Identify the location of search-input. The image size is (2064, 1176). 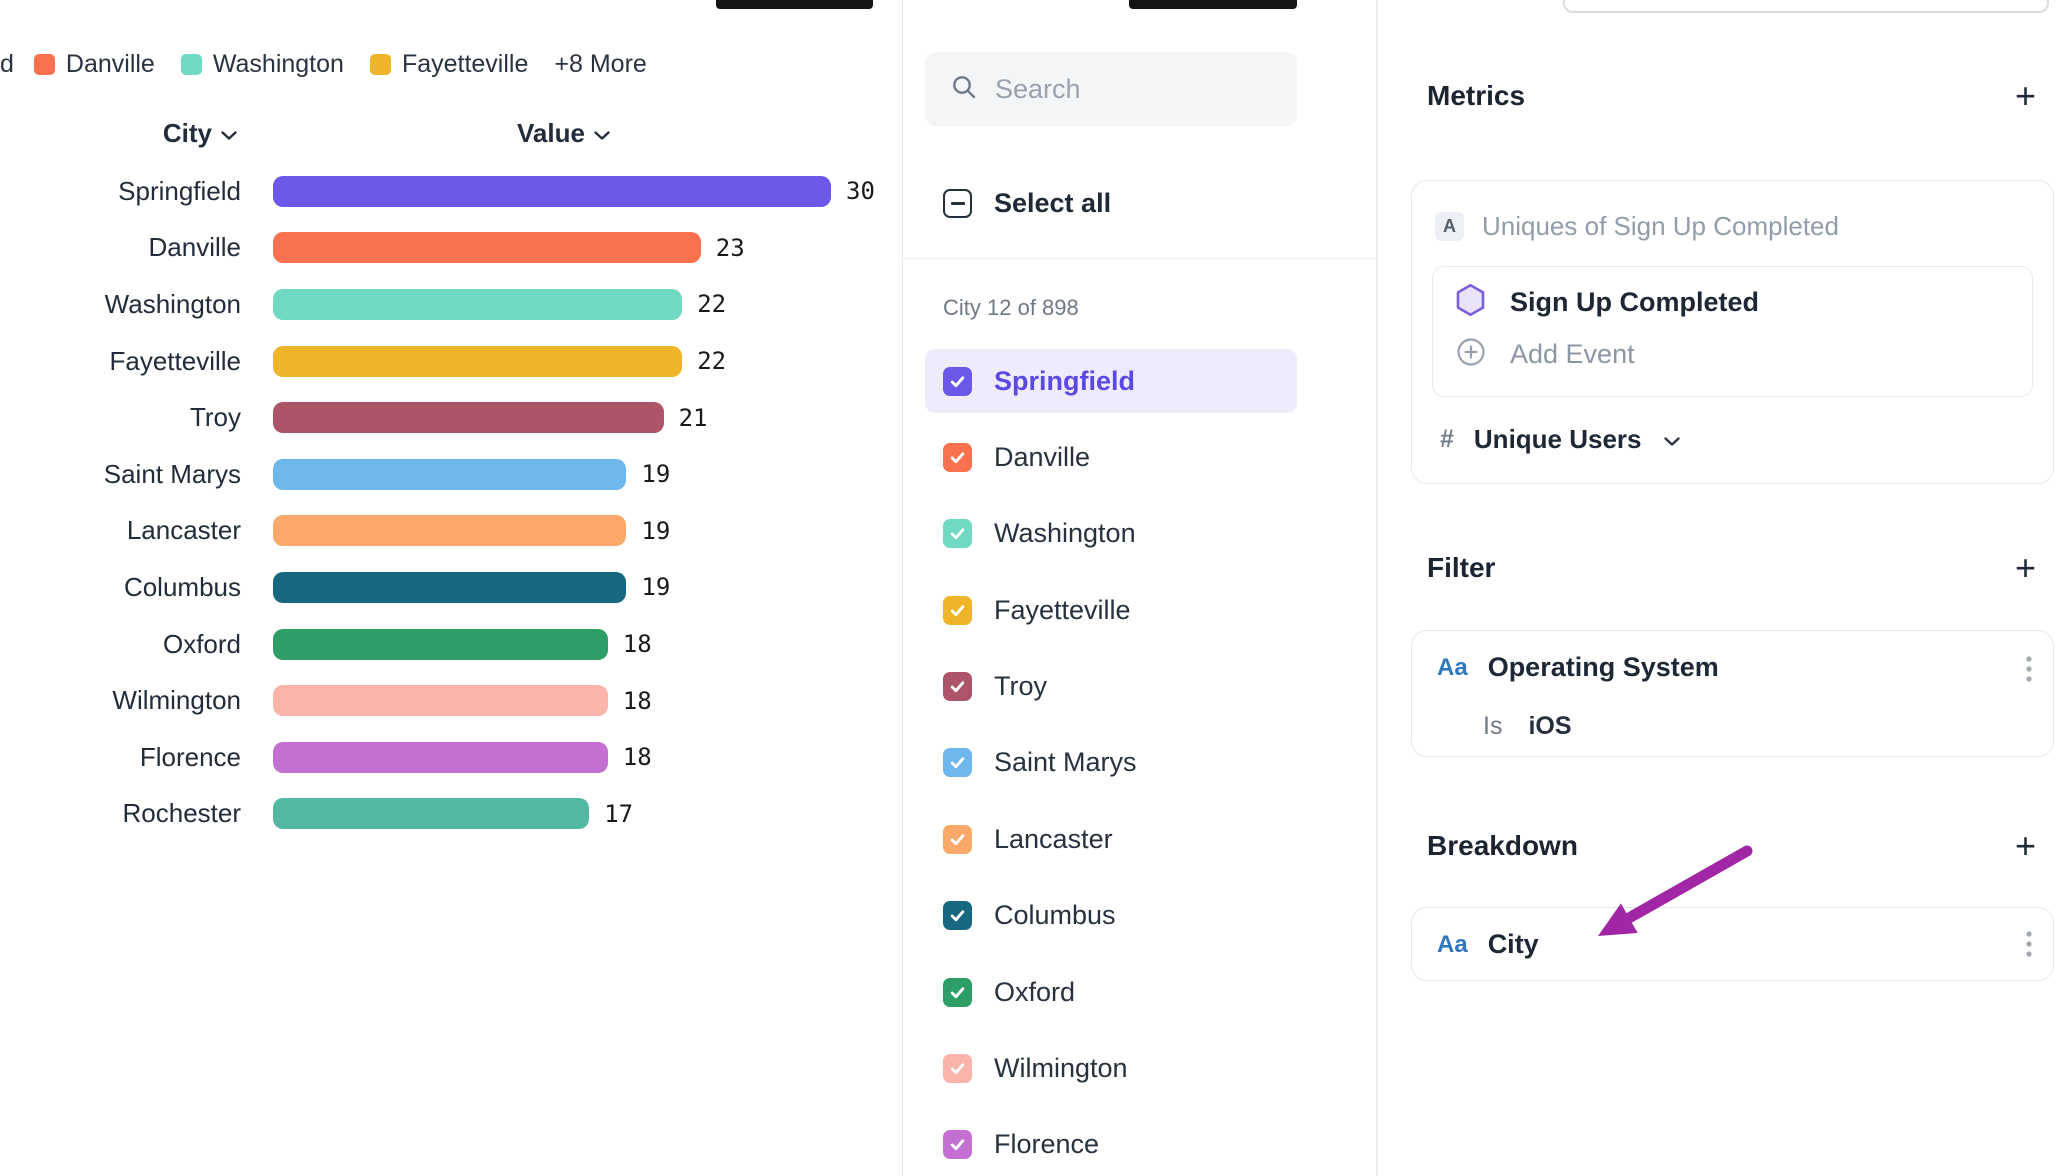
(1172, 89).